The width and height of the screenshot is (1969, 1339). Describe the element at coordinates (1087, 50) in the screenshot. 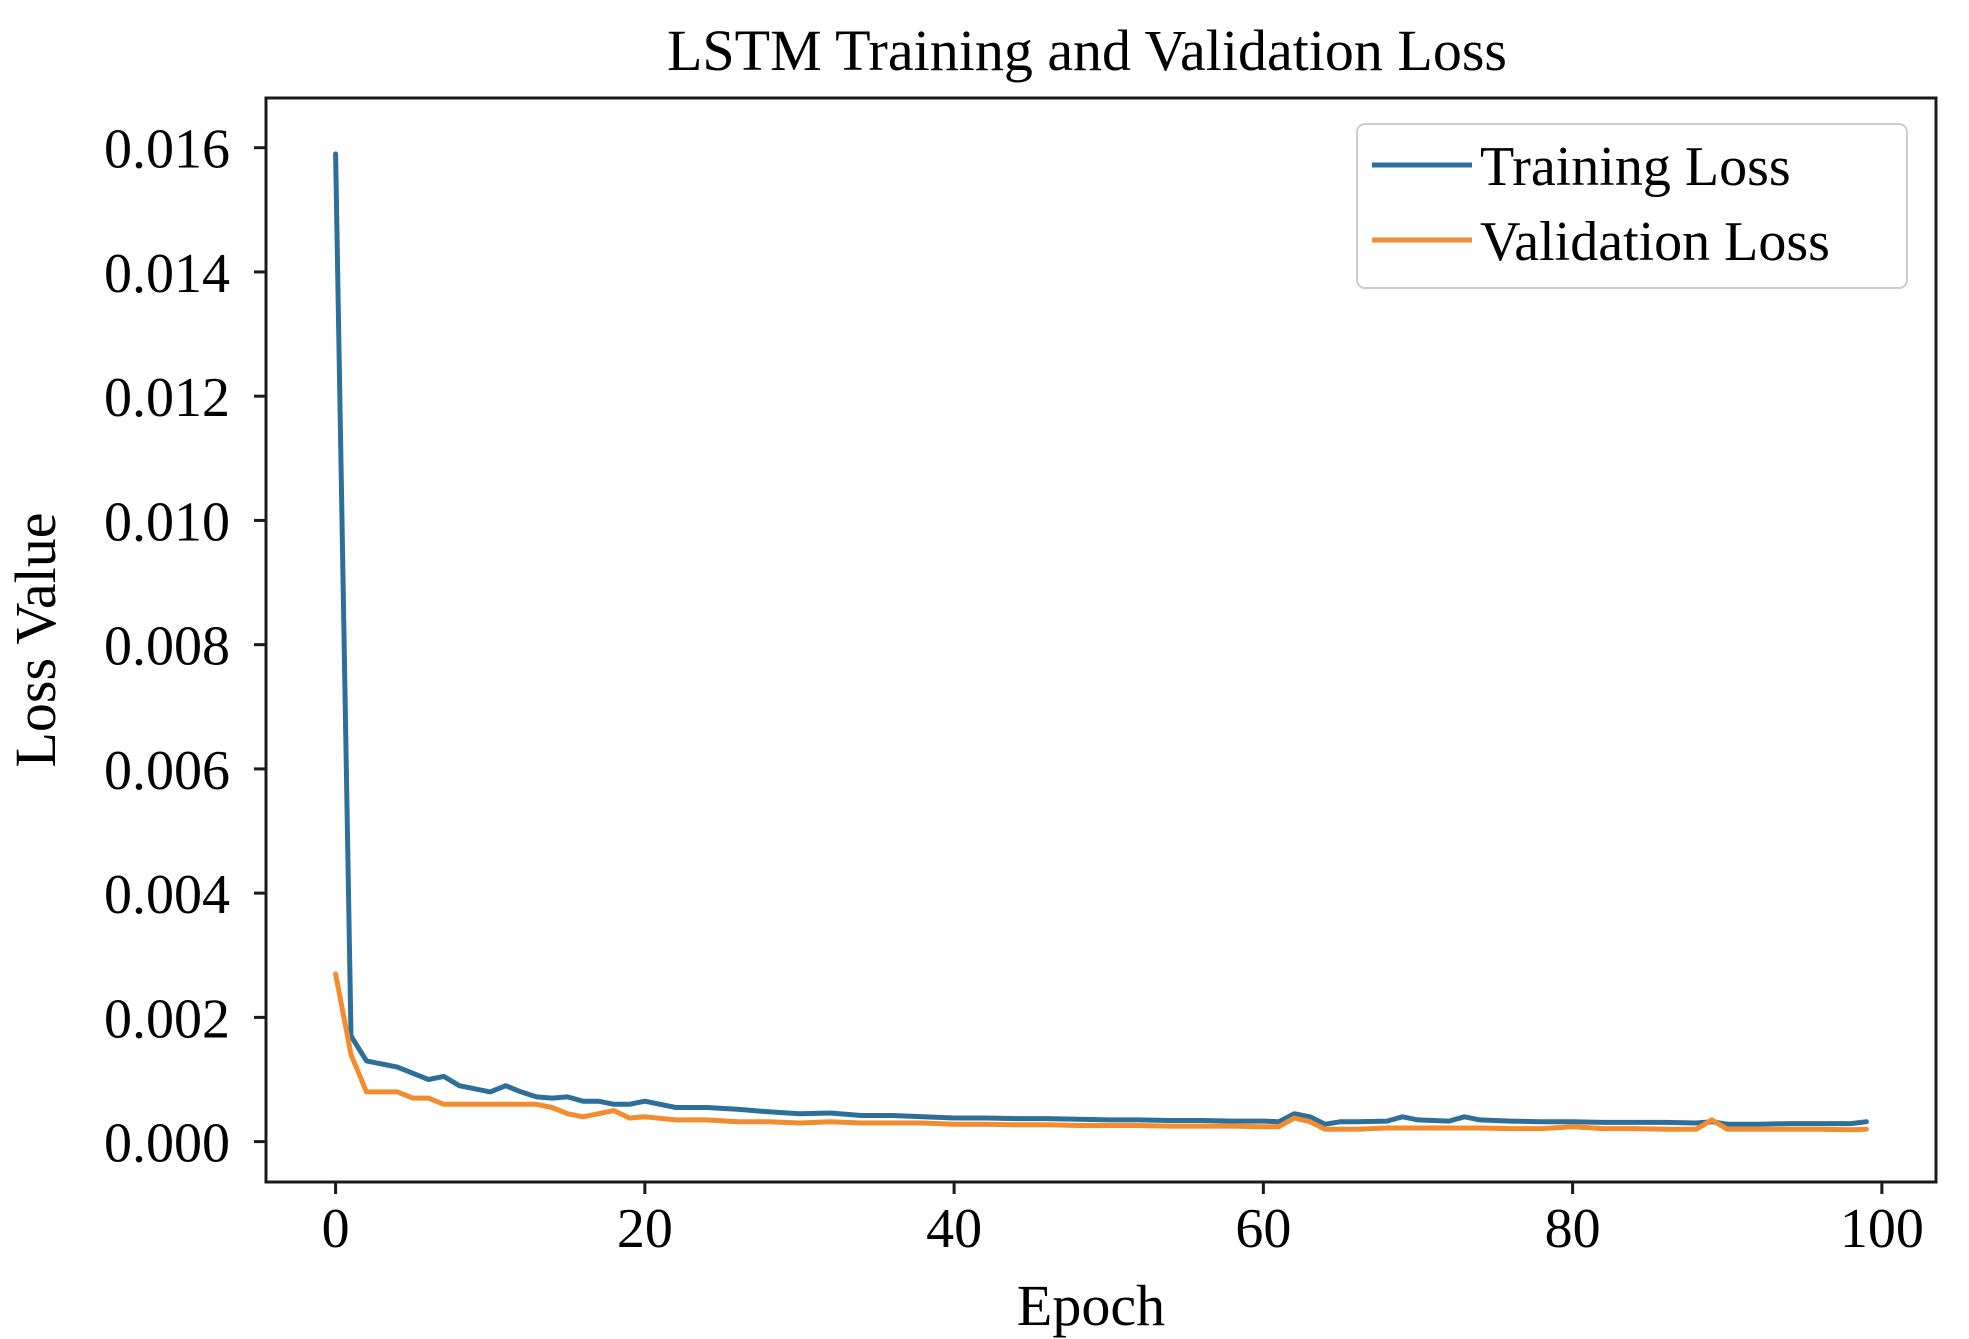

I see `chart-title: LSTM Training and Validation Loss` at that location.